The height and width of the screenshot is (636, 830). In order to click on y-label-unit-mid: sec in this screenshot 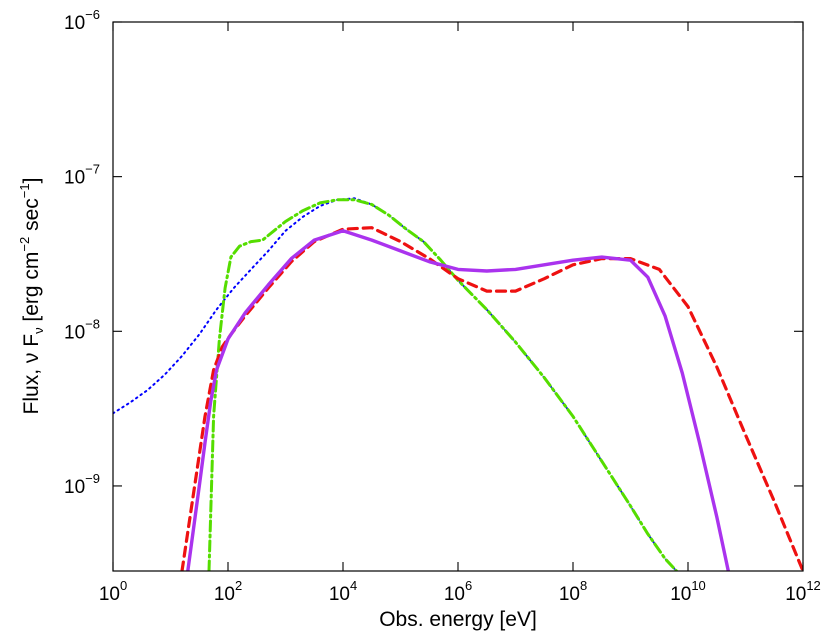, I will do `click(31, 217)`.